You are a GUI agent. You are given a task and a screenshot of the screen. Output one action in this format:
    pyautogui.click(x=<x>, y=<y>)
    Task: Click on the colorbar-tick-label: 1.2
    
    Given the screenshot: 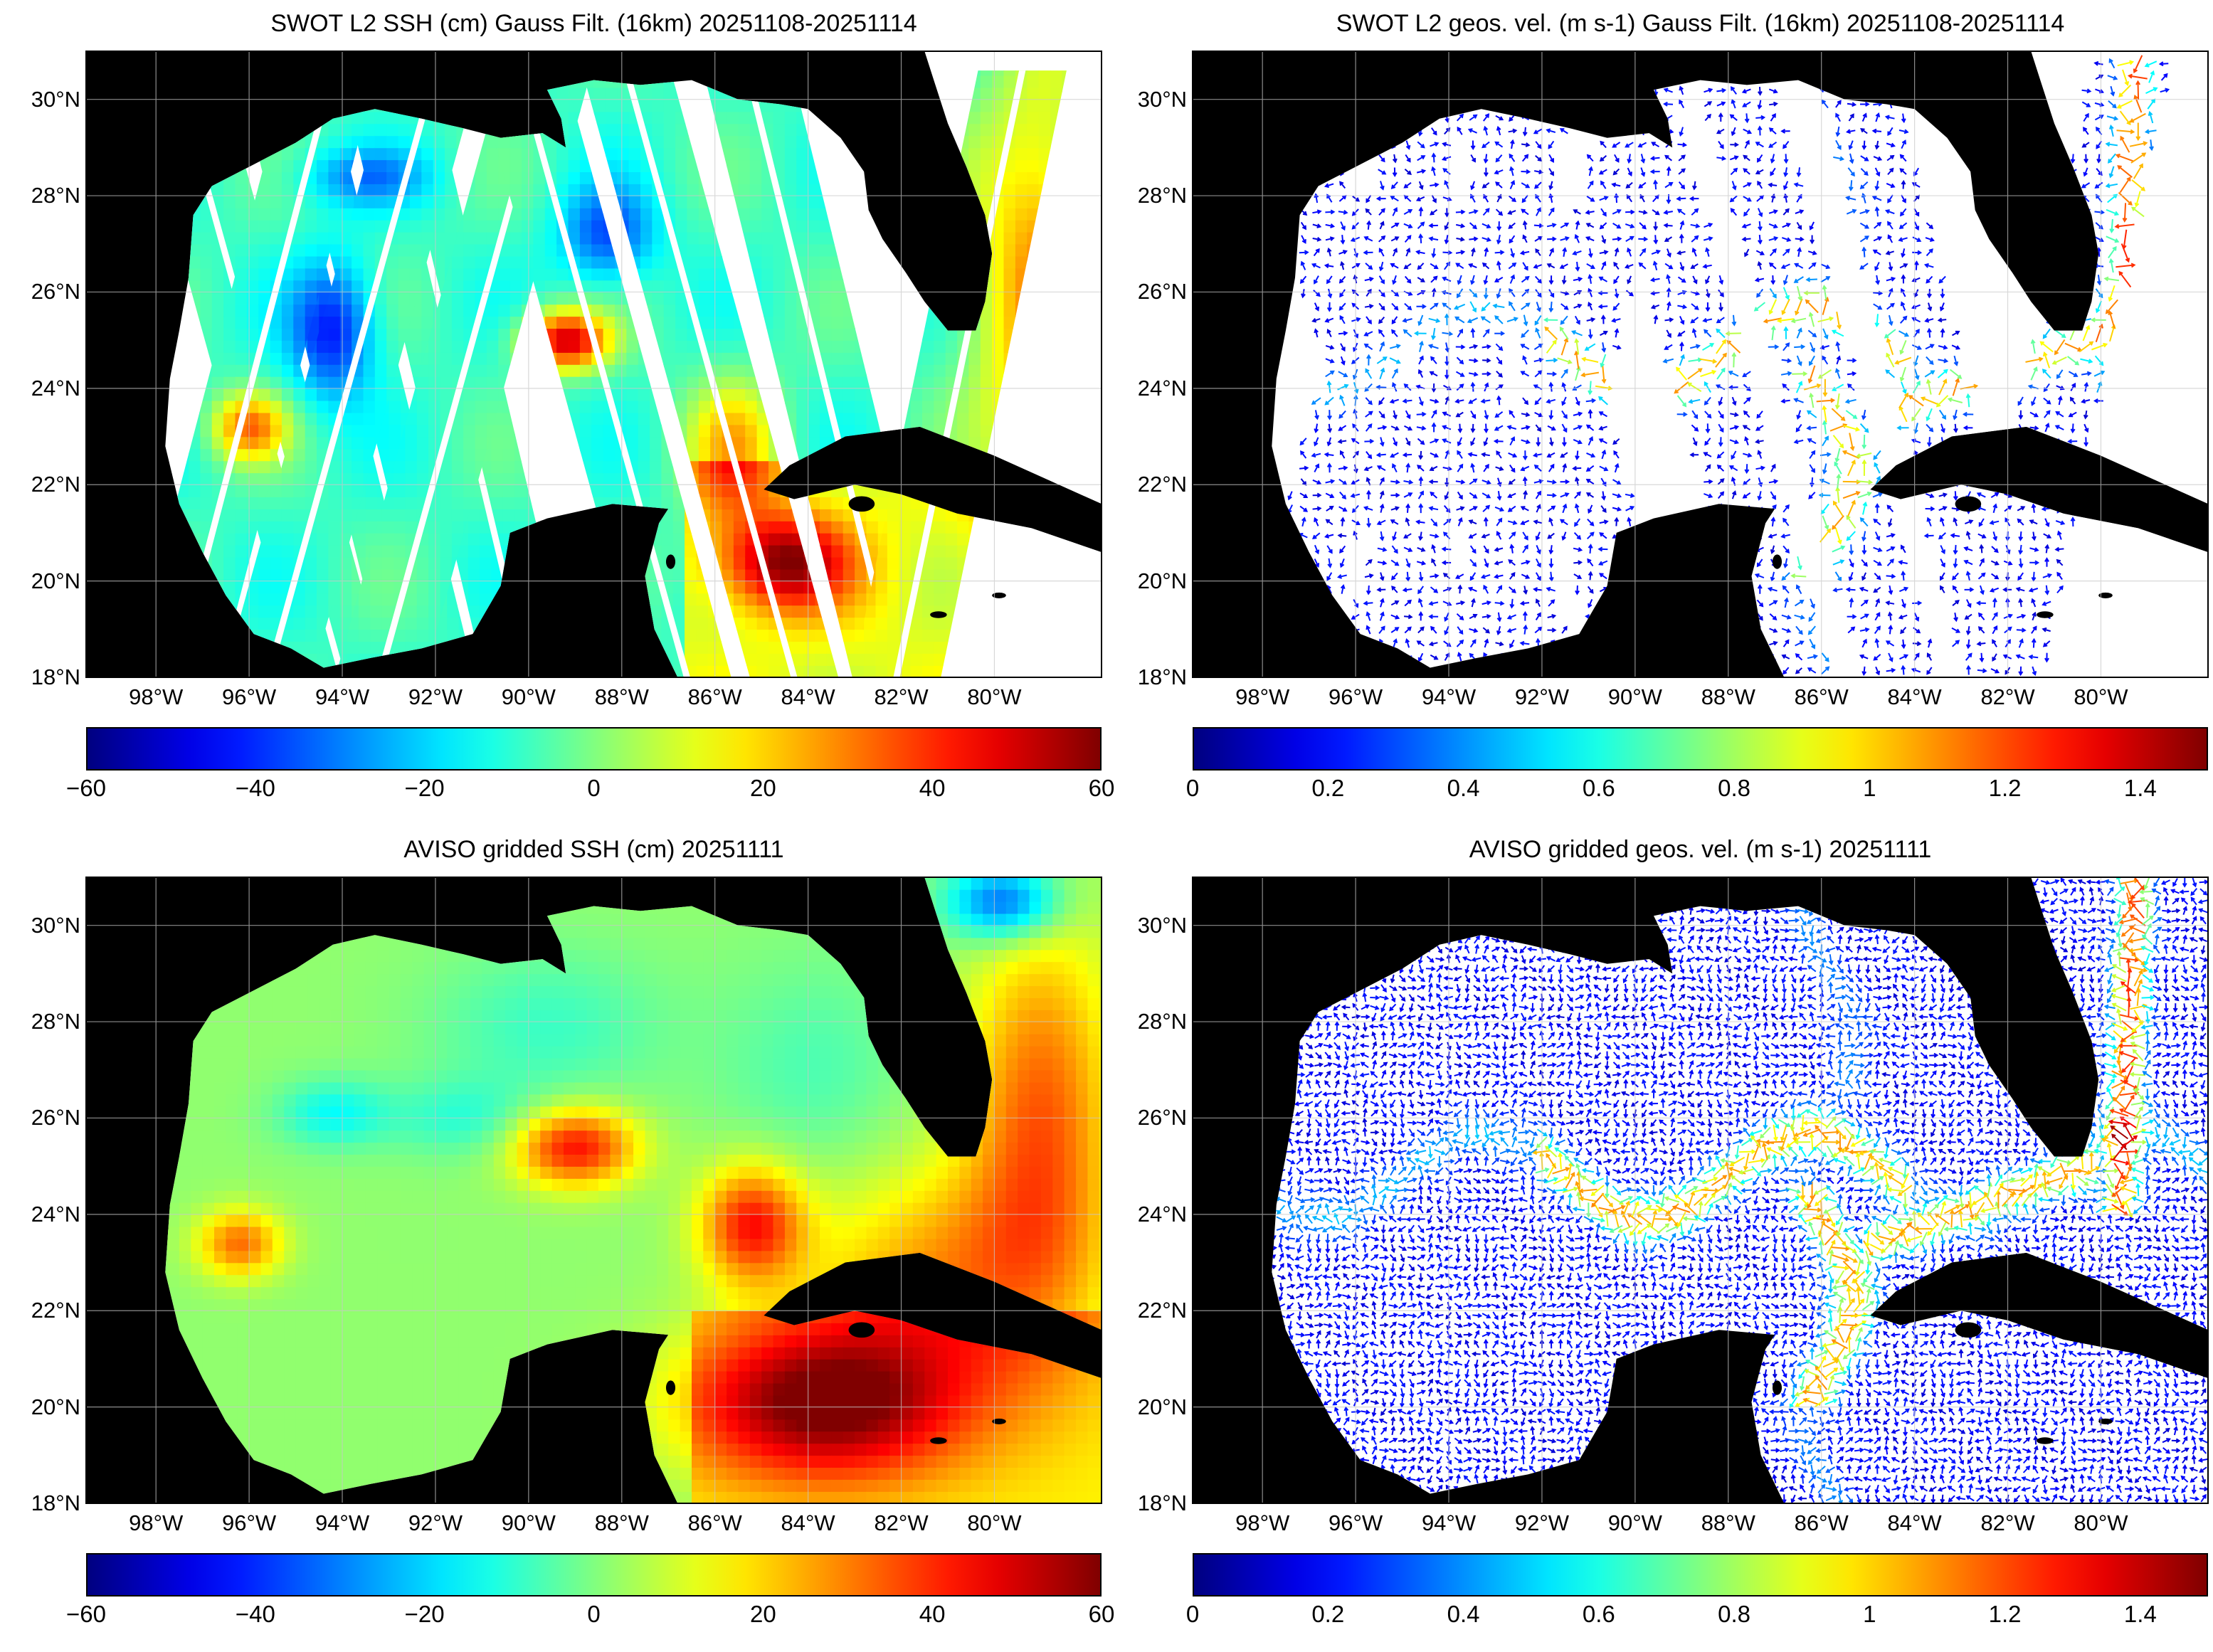 What is the action you would take?
    pyautogui.click(x=2005, y=788)
    